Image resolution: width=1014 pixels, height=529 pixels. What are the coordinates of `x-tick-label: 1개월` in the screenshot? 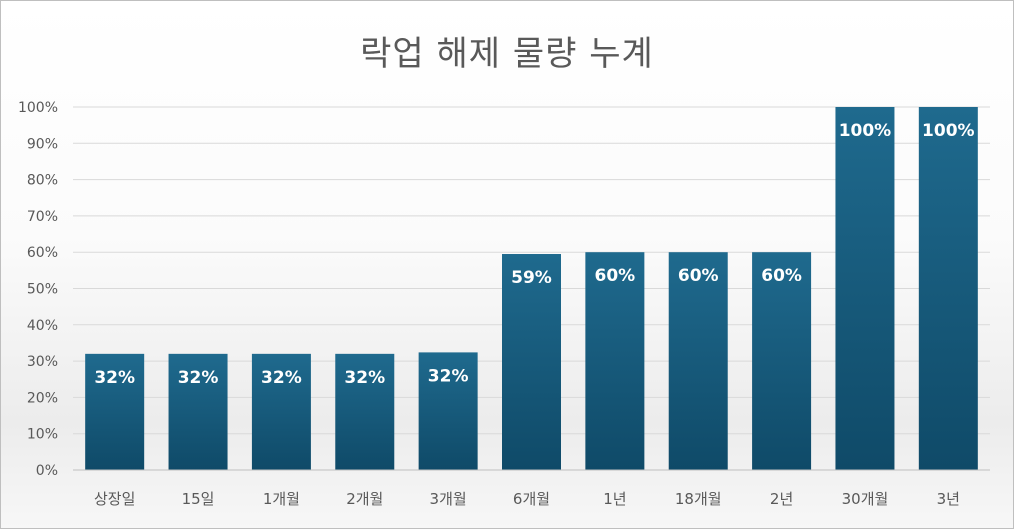 It's located at (281, 499).